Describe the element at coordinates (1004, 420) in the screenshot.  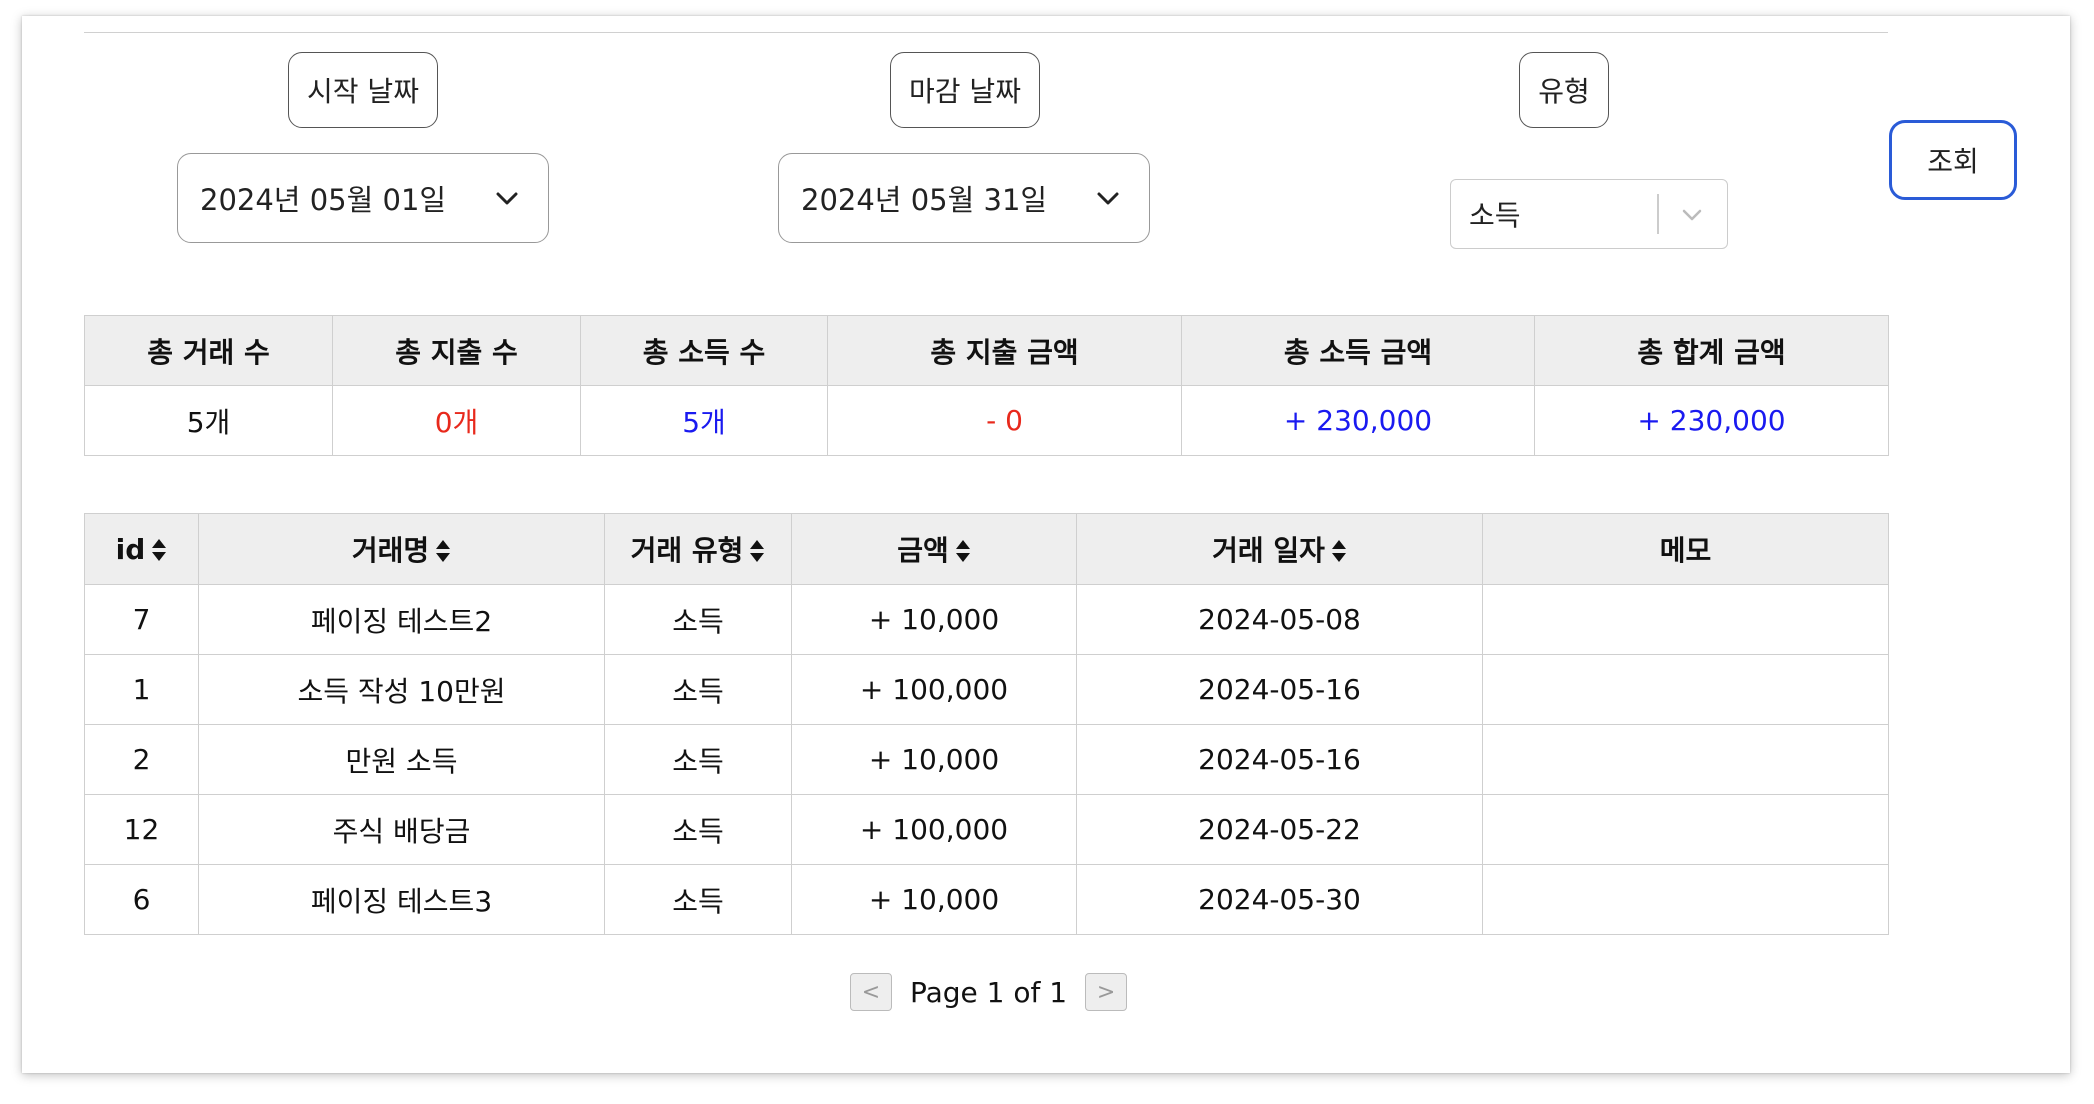
I see `summary-expense-amount: - 0` at that location.